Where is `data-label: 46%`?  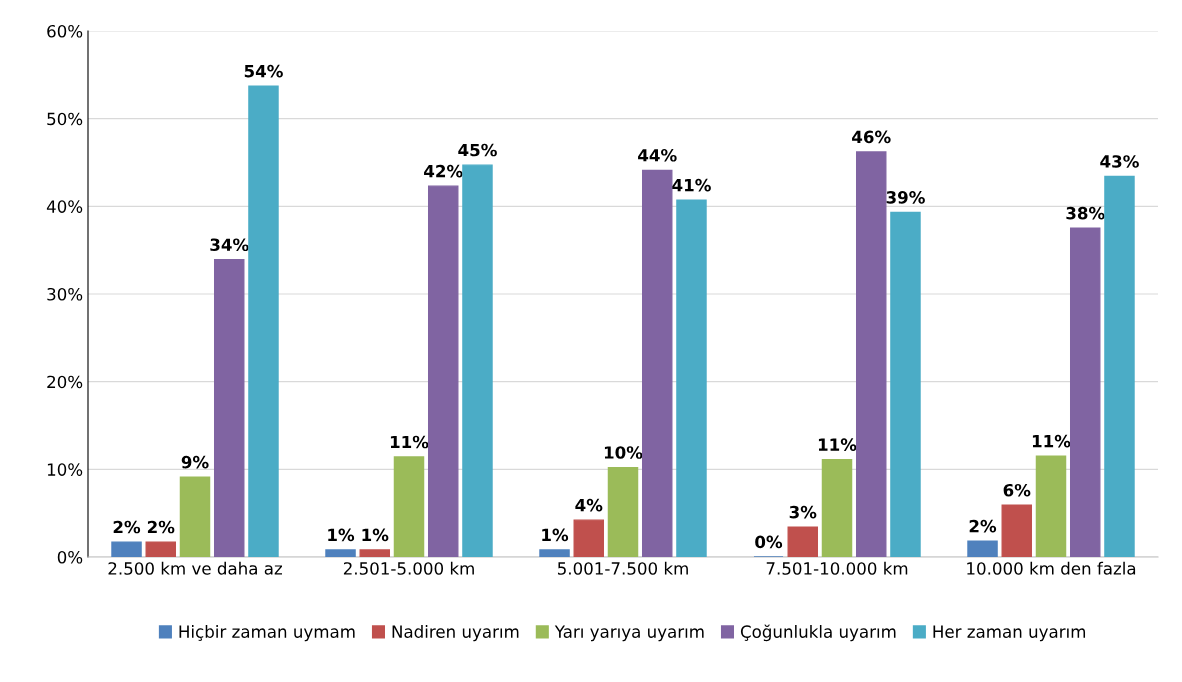 data-label: 46% is located at coordinates (871, 137).